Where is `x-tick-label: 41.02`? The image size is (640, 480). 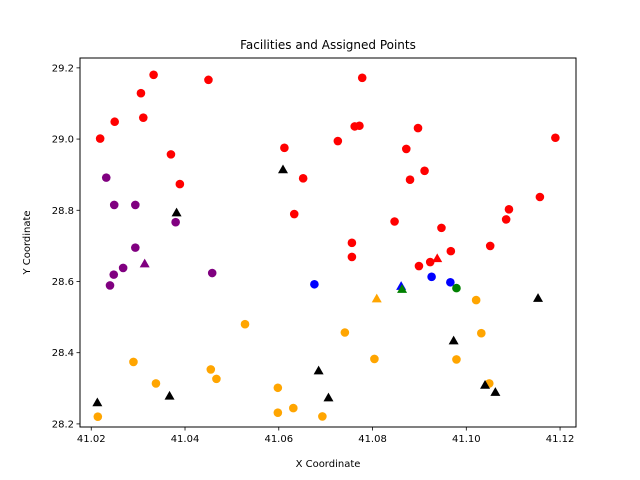 x-tick-label: 41.02 is located at coordinates (91, 439).